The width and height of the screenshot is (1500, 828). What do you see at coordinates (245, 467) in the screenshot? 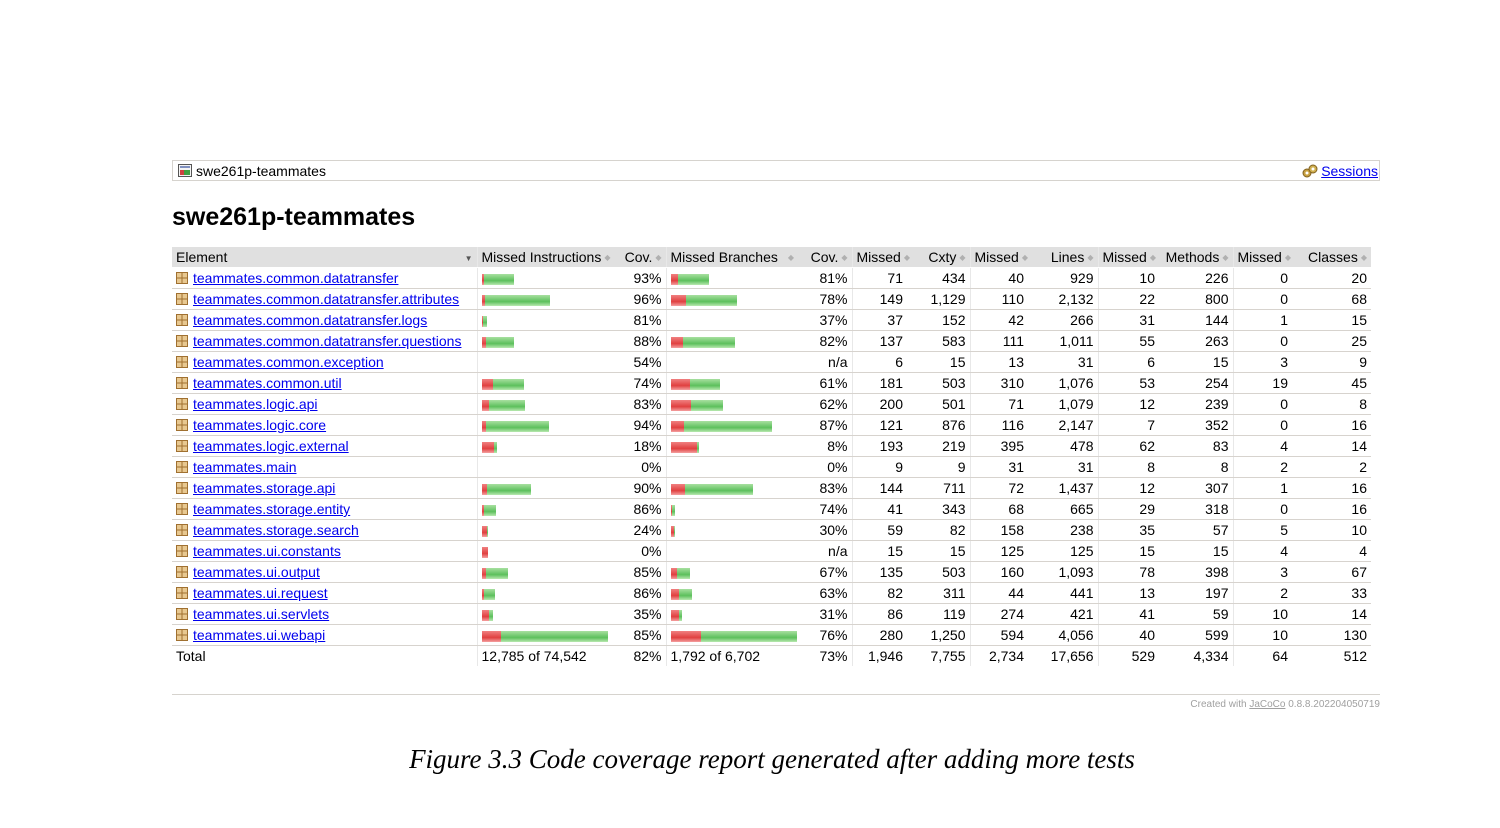
I see `package-link: teammates.main` at bounding box center [245, 467].